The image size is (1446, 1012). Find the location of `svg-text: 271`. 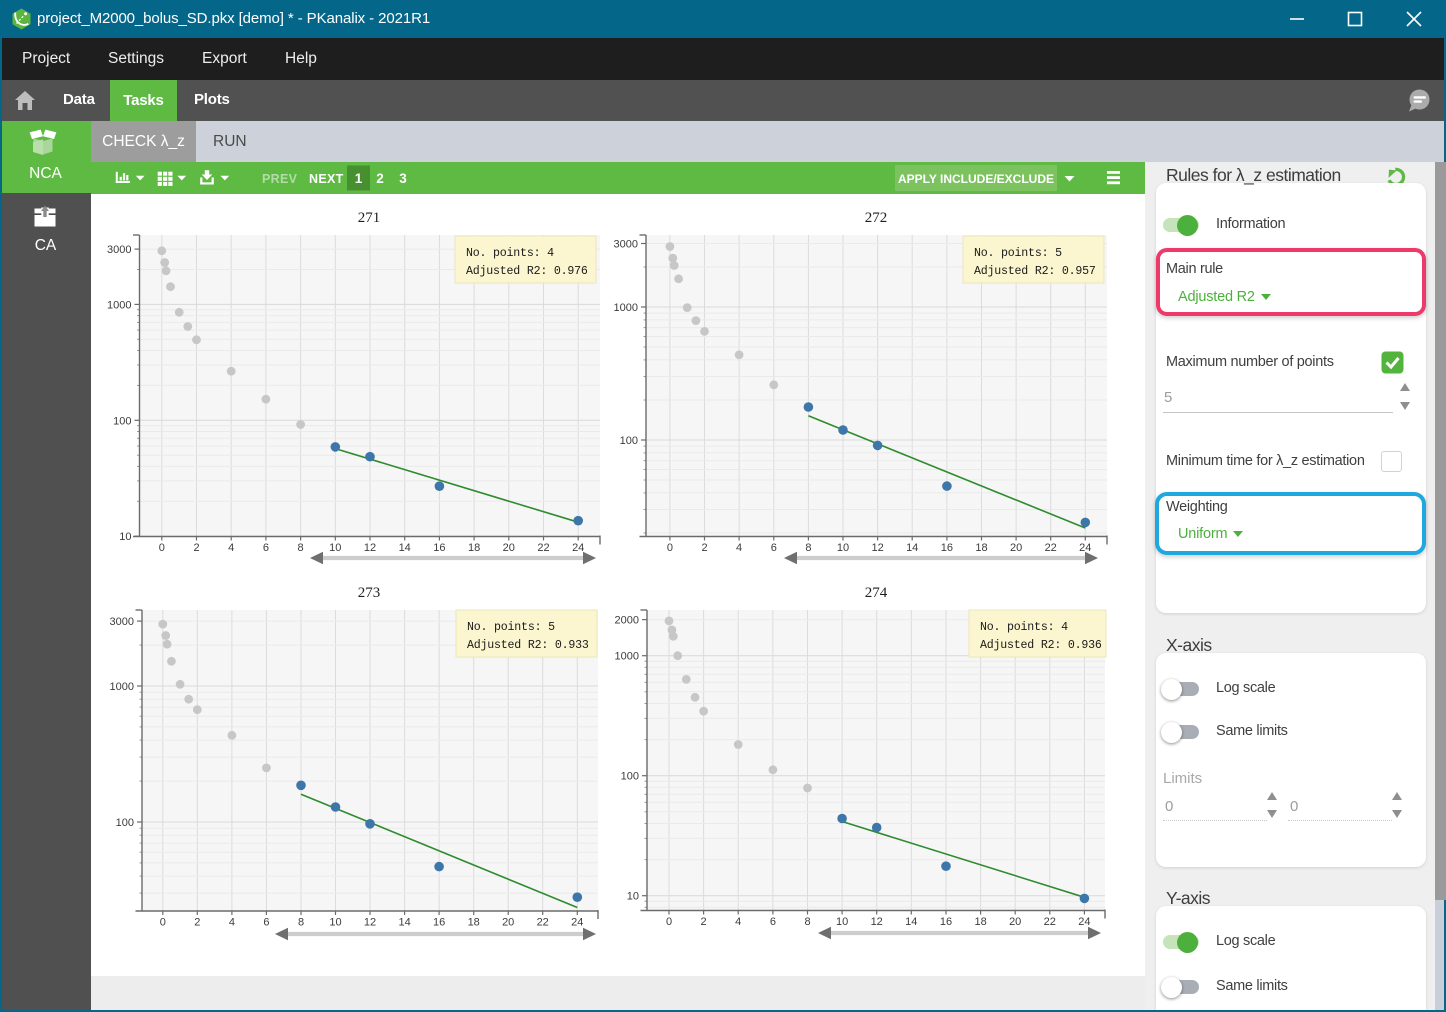

svg-text: 271 is located at coordinates (369, 218).